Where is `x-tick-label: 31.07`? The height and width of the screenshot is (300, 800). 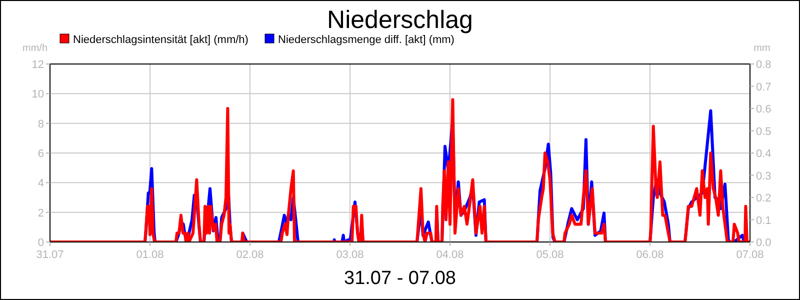
x-tick-label: 31.07 is located at coordinates (50, 255).